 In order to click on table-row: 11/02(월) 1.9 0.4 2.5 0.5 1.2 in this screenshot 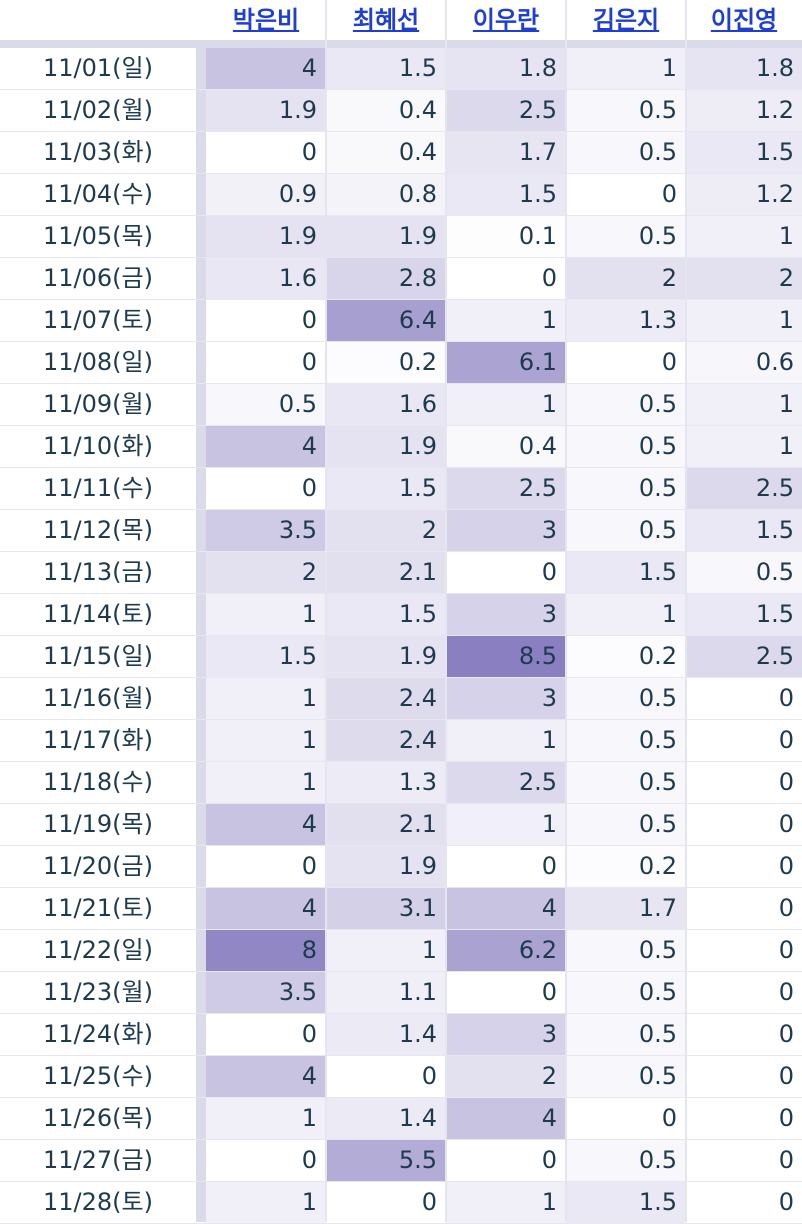, I will do `click(401, 111)`.